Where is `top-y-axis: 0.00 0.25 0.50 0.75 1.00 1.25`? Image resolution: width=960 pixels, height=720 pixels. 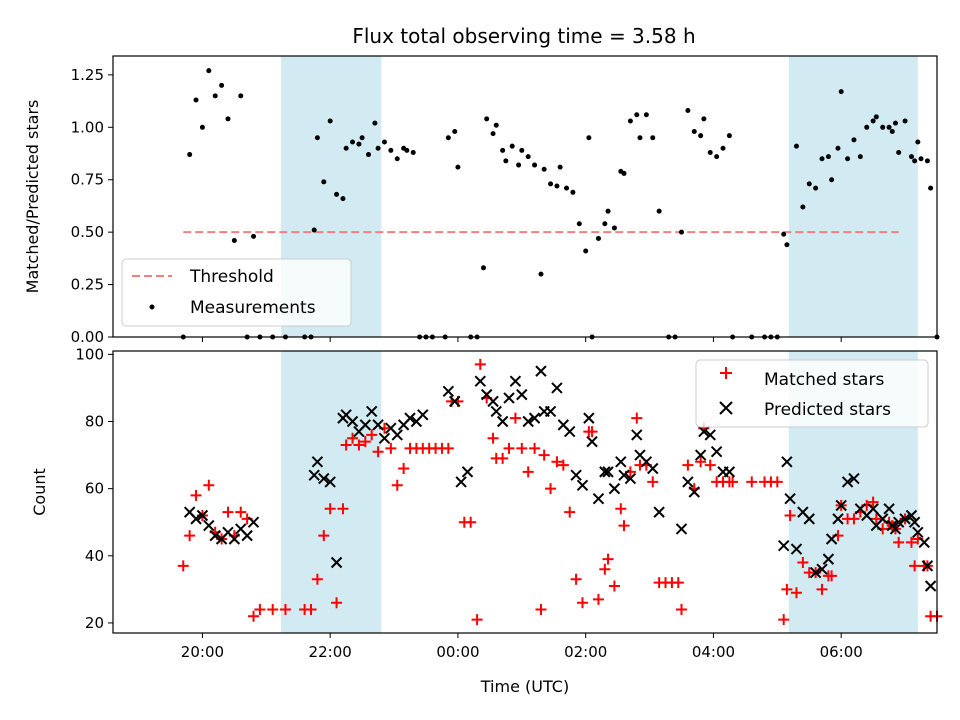 top-y-axis: 0.00 0.25 0.50 0.75 1.00 1.25 is located at coordinates (92, 206).